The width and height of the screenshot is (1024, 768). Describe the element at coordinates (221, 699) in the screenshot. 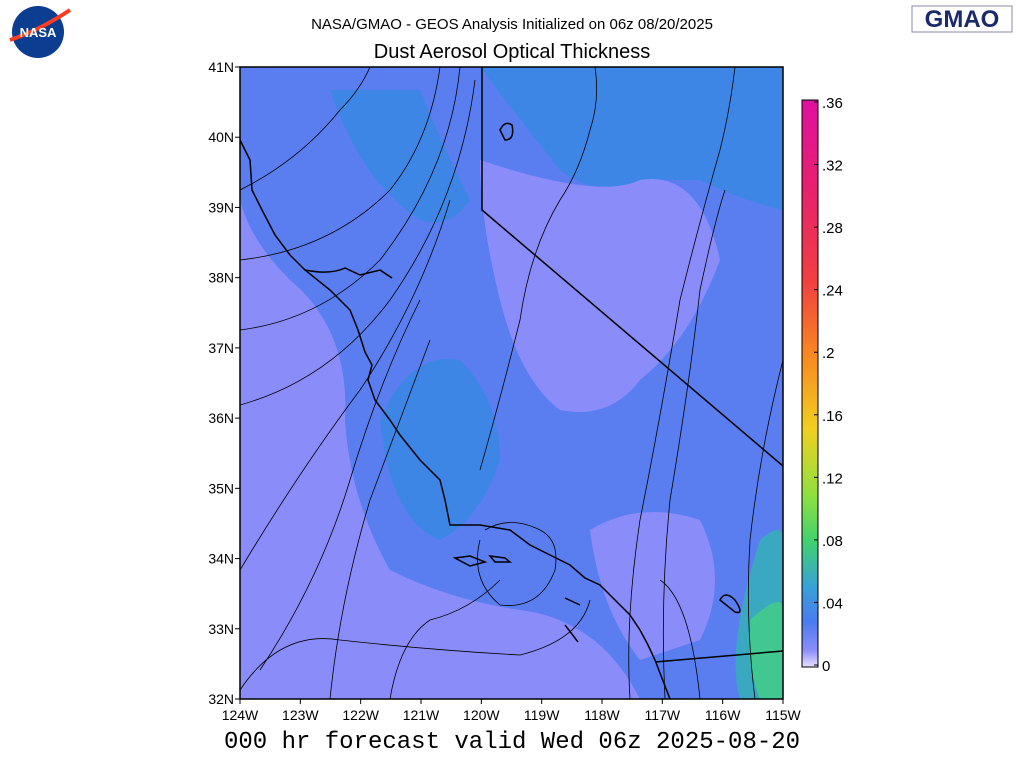

I see `y-tick-label: 32N` at that location.